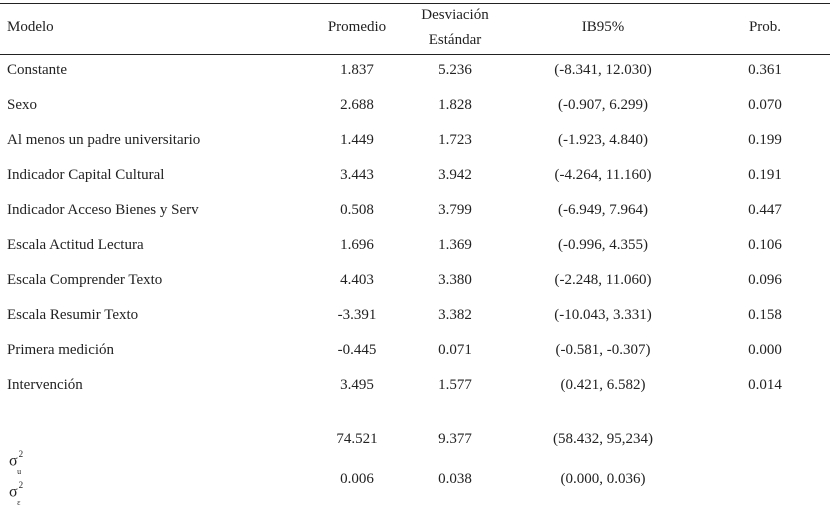 The height and width of the screenshot is (508, 830). Describe the element at coordinates (357, 105) in the screenshot. I see `row-mean: 2.688` at that location.